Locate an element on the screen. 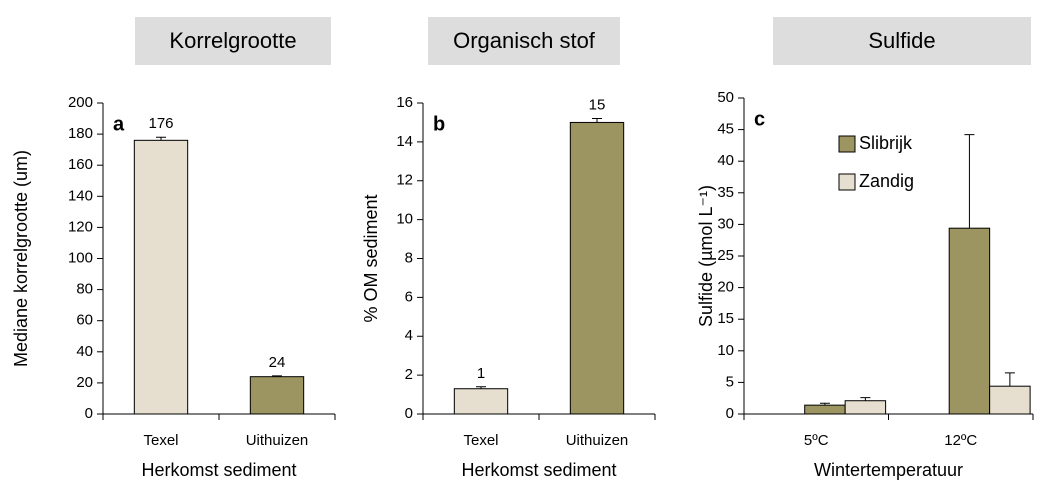 The image size is (1051, 487). y-tick-label: 16 is located at coordinates (404, 102).